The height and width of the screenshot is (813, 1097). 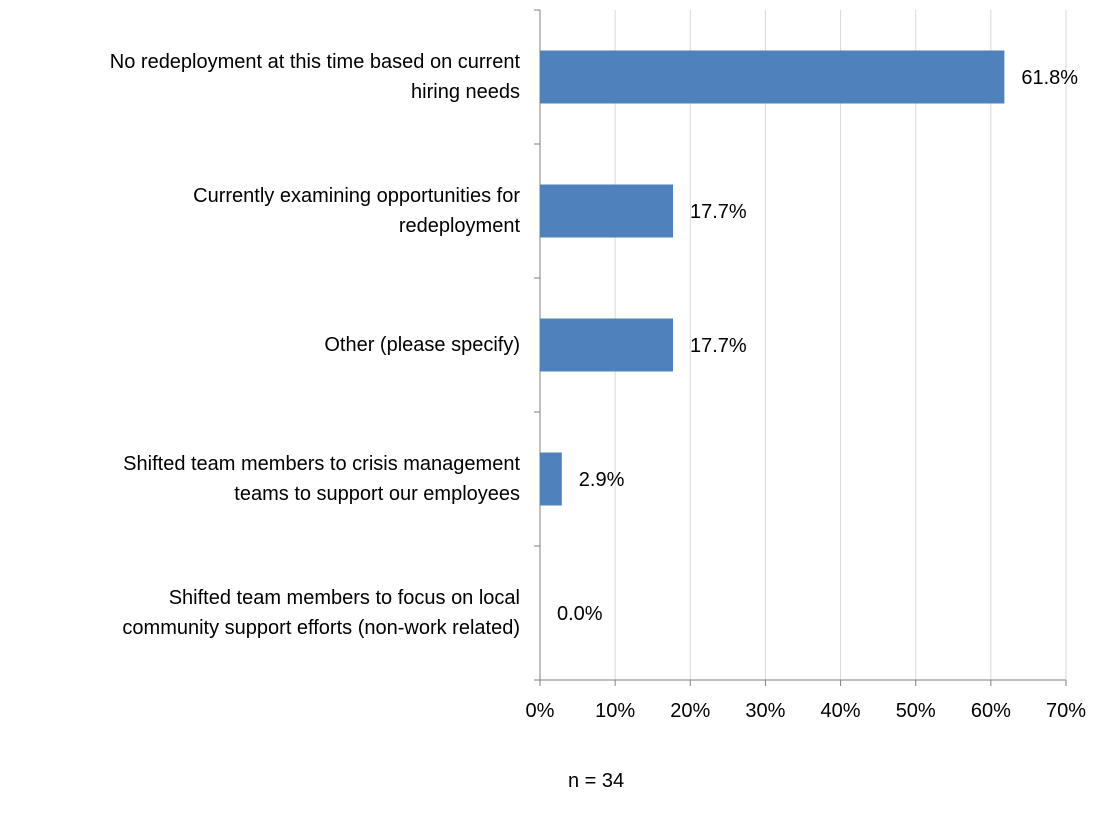 I want to click on x-tick-label: 40%, so click(x=841, y=711).